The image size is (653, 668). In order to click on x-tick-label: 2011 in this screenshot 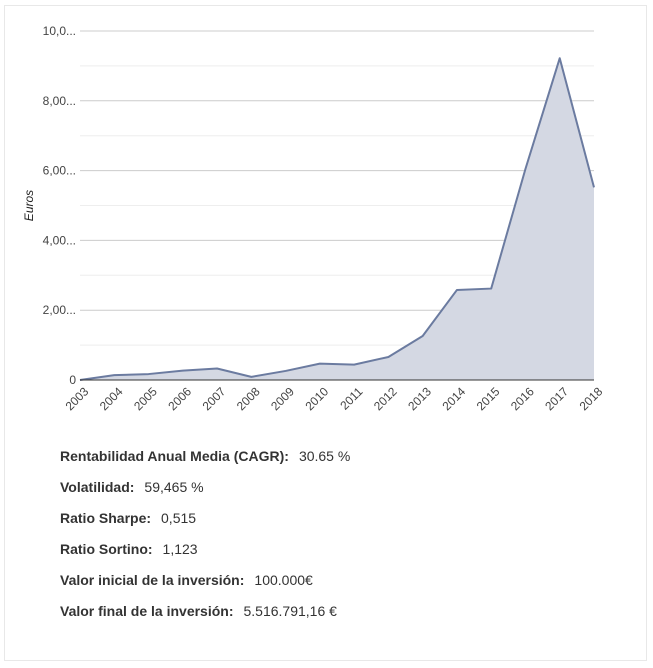, I will do `click(351, 398)`.